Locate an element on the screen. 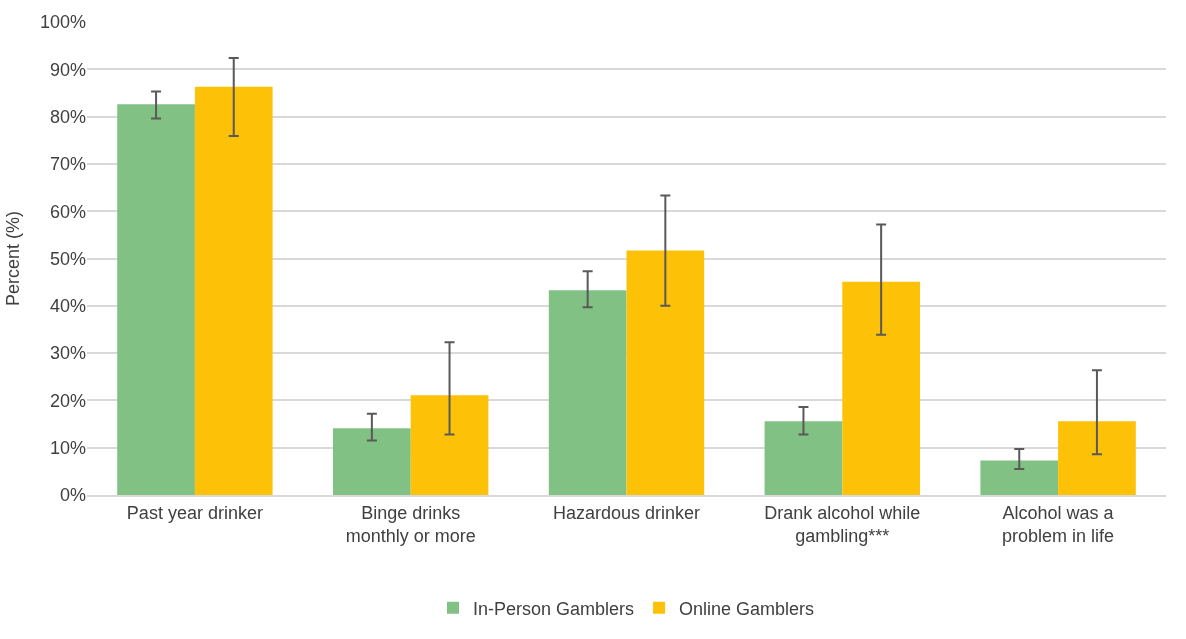 This screenshot has height=639, width=1186. y-axis-title: Percent (%) is located at coordinates (13, 258).